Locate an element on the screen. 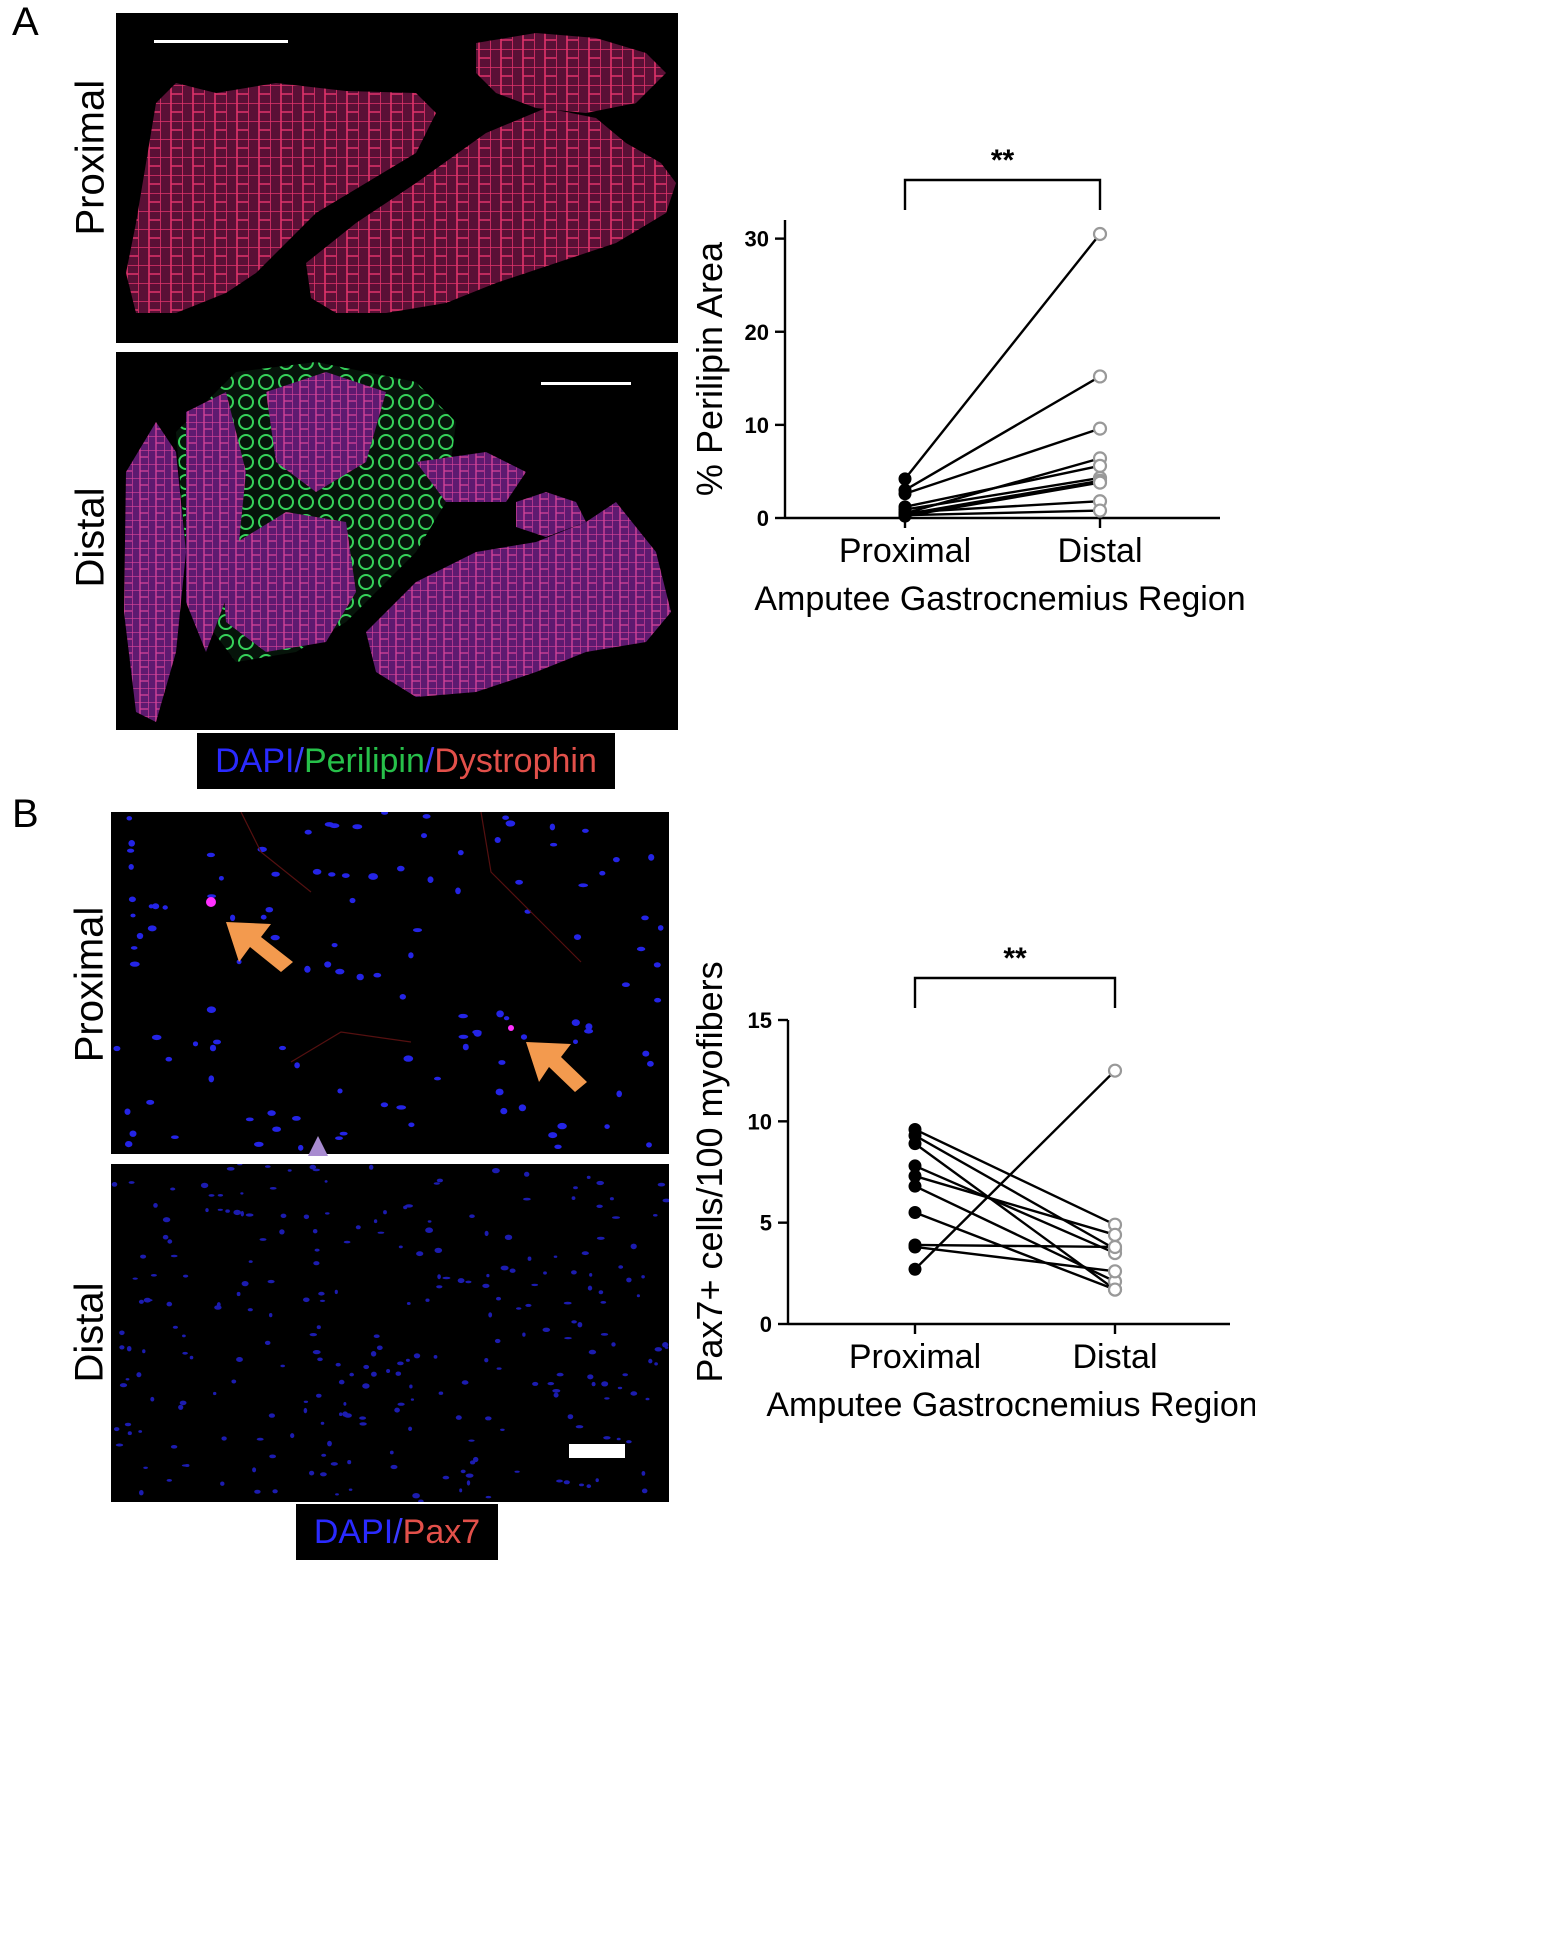 This screenshot has width=1559, height=1950. panel-b-row-label-distal: Distal is located at coordinates (89, 1332).